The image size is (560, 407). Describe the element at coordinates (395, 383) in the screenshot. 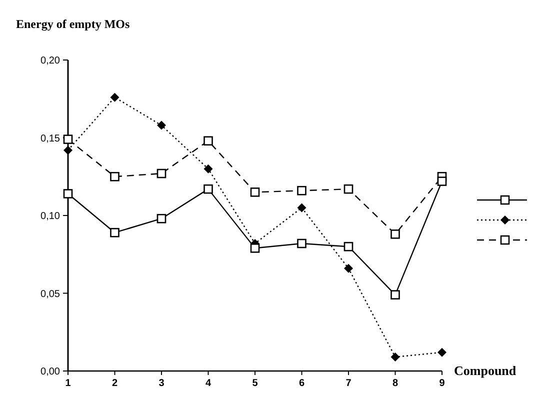

I see `x-tick-label: 8` at that location.